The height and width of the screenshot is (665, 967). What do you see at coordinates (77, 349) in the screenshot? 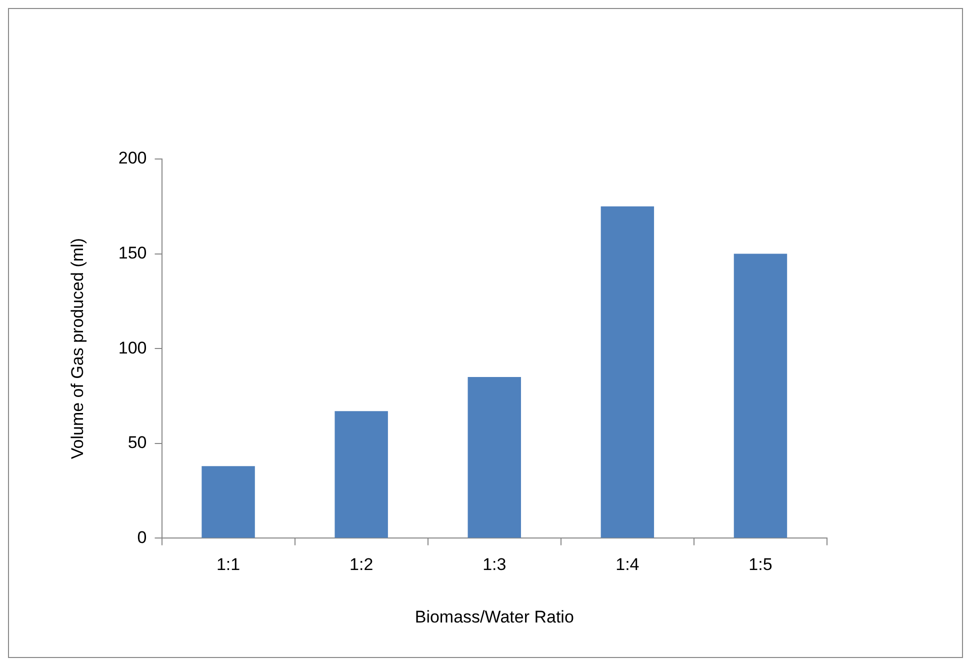
I see `y-axis-title: Volume of Gas produced (ml)` at bounding box center [77, 349].